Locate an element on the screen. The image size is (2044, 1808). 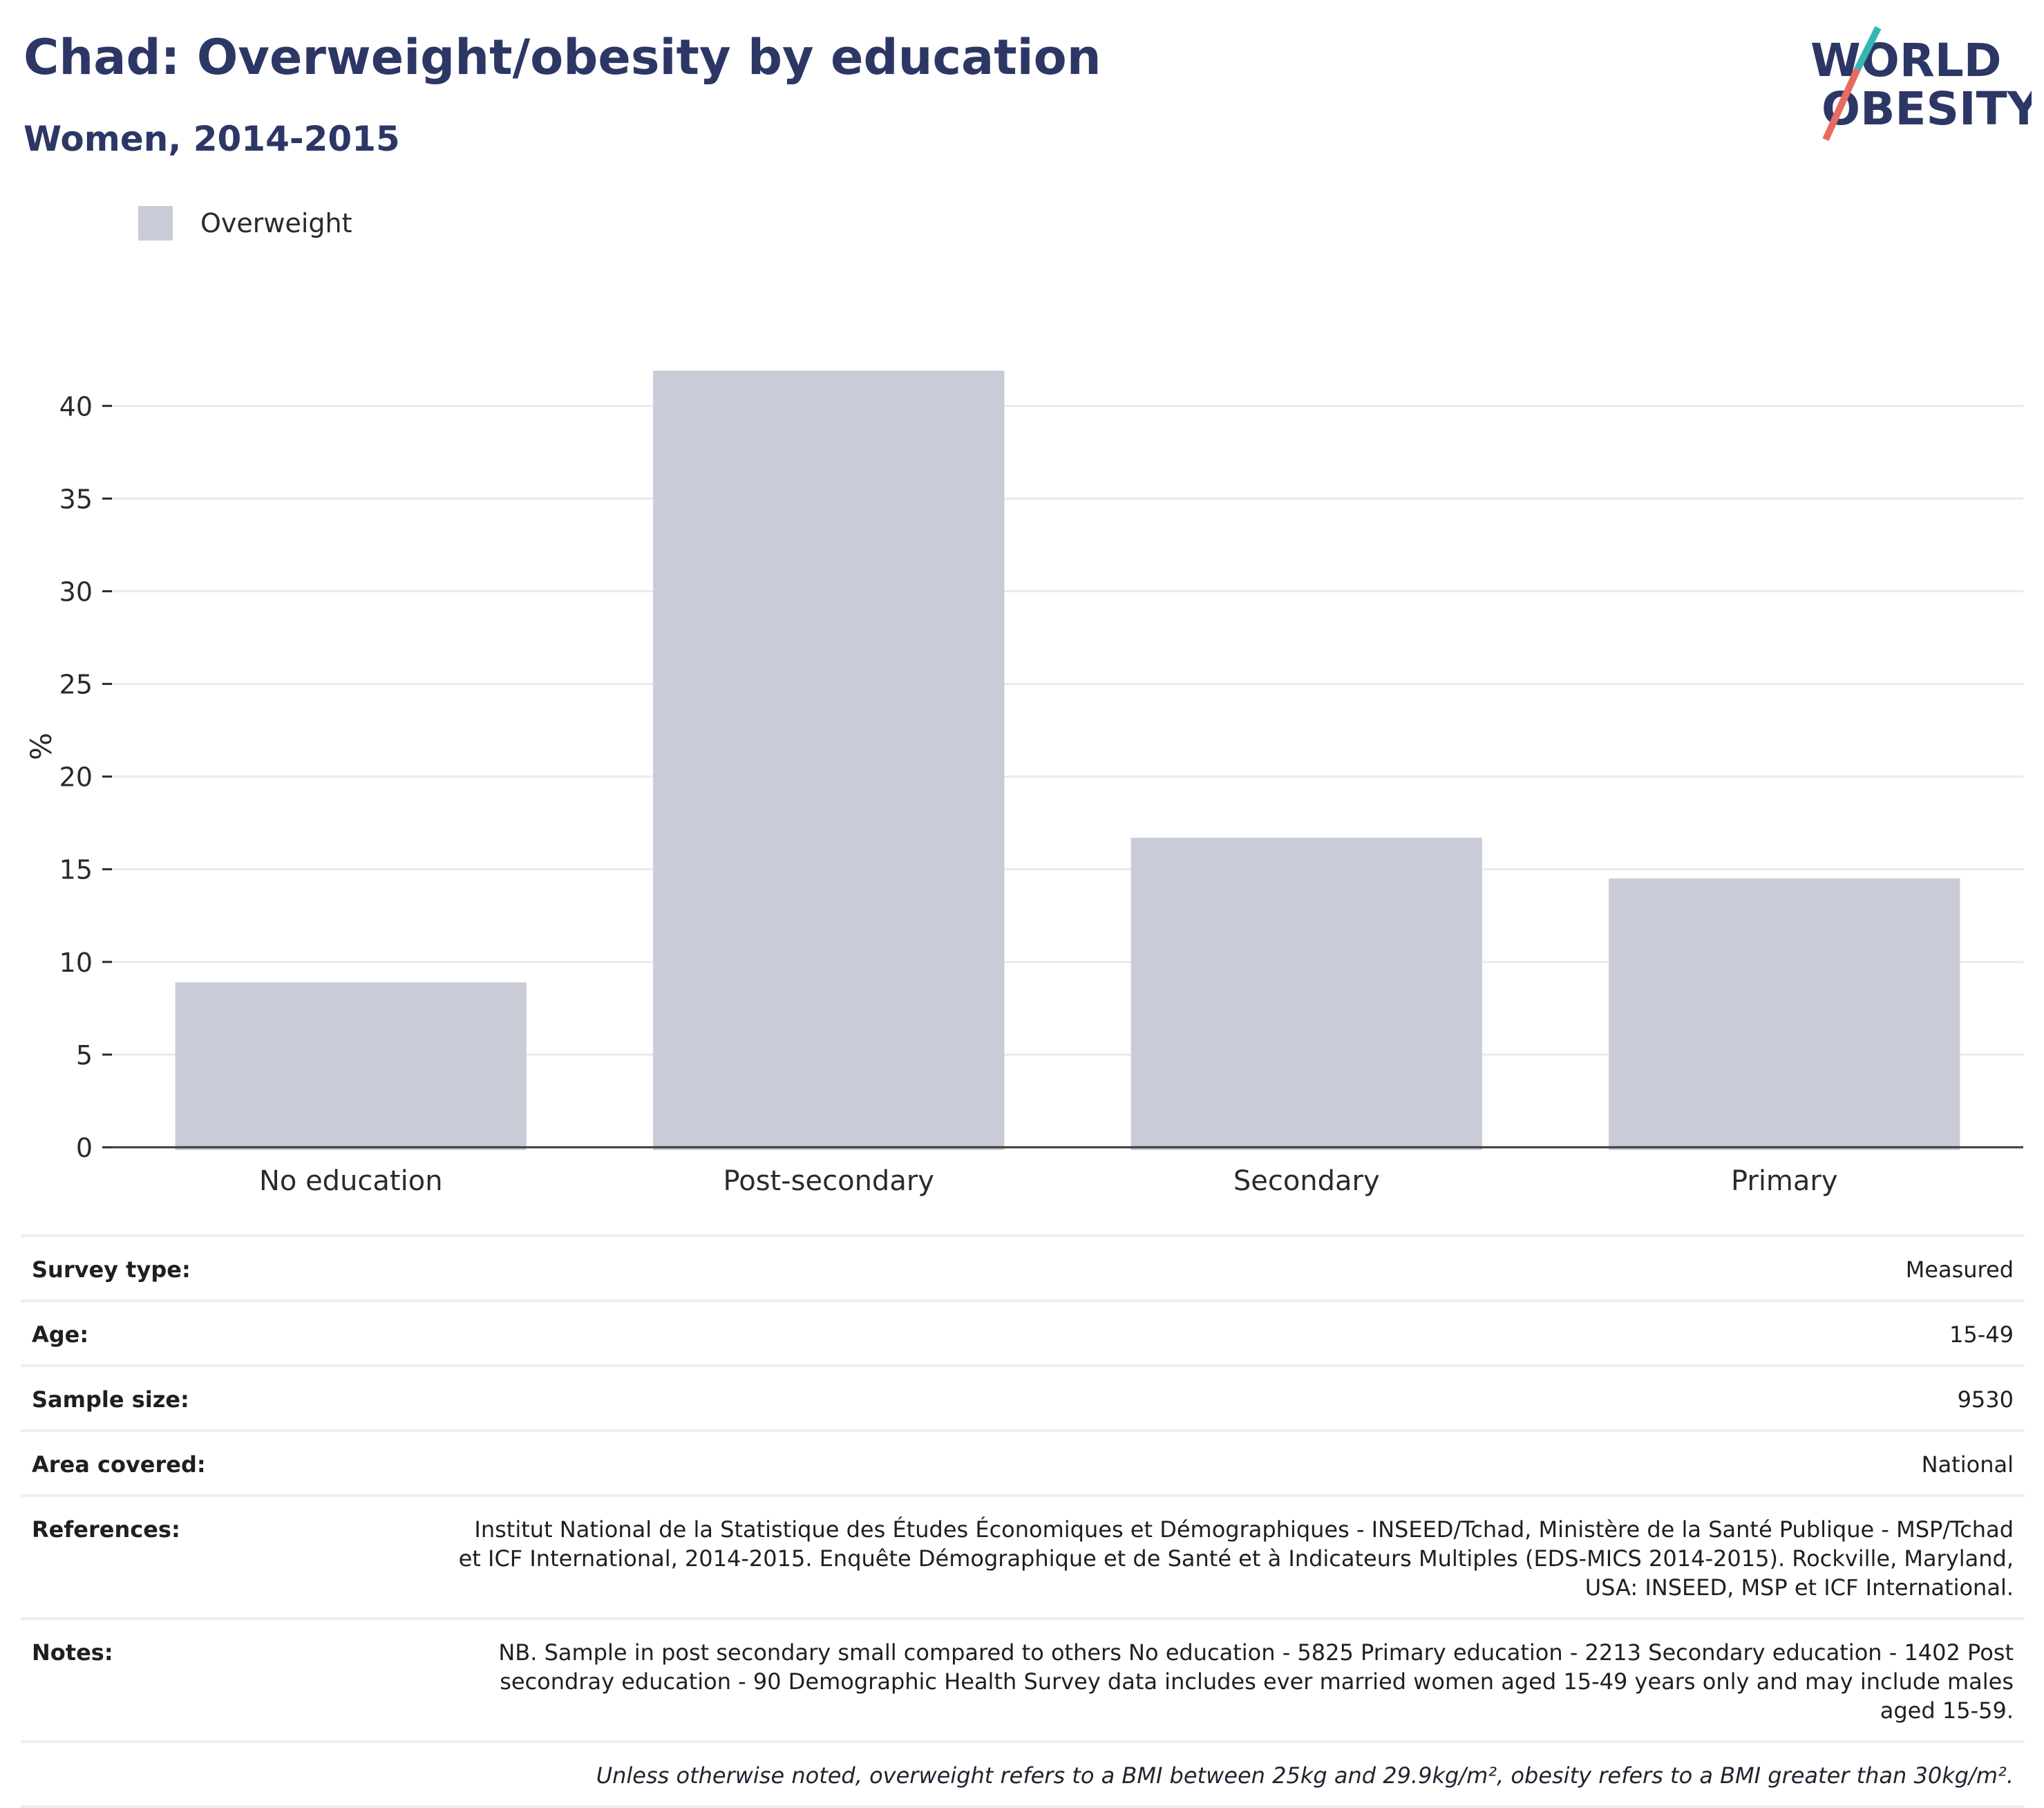
x-tick-label: Secondary is located at coordinates (1306, 1181).